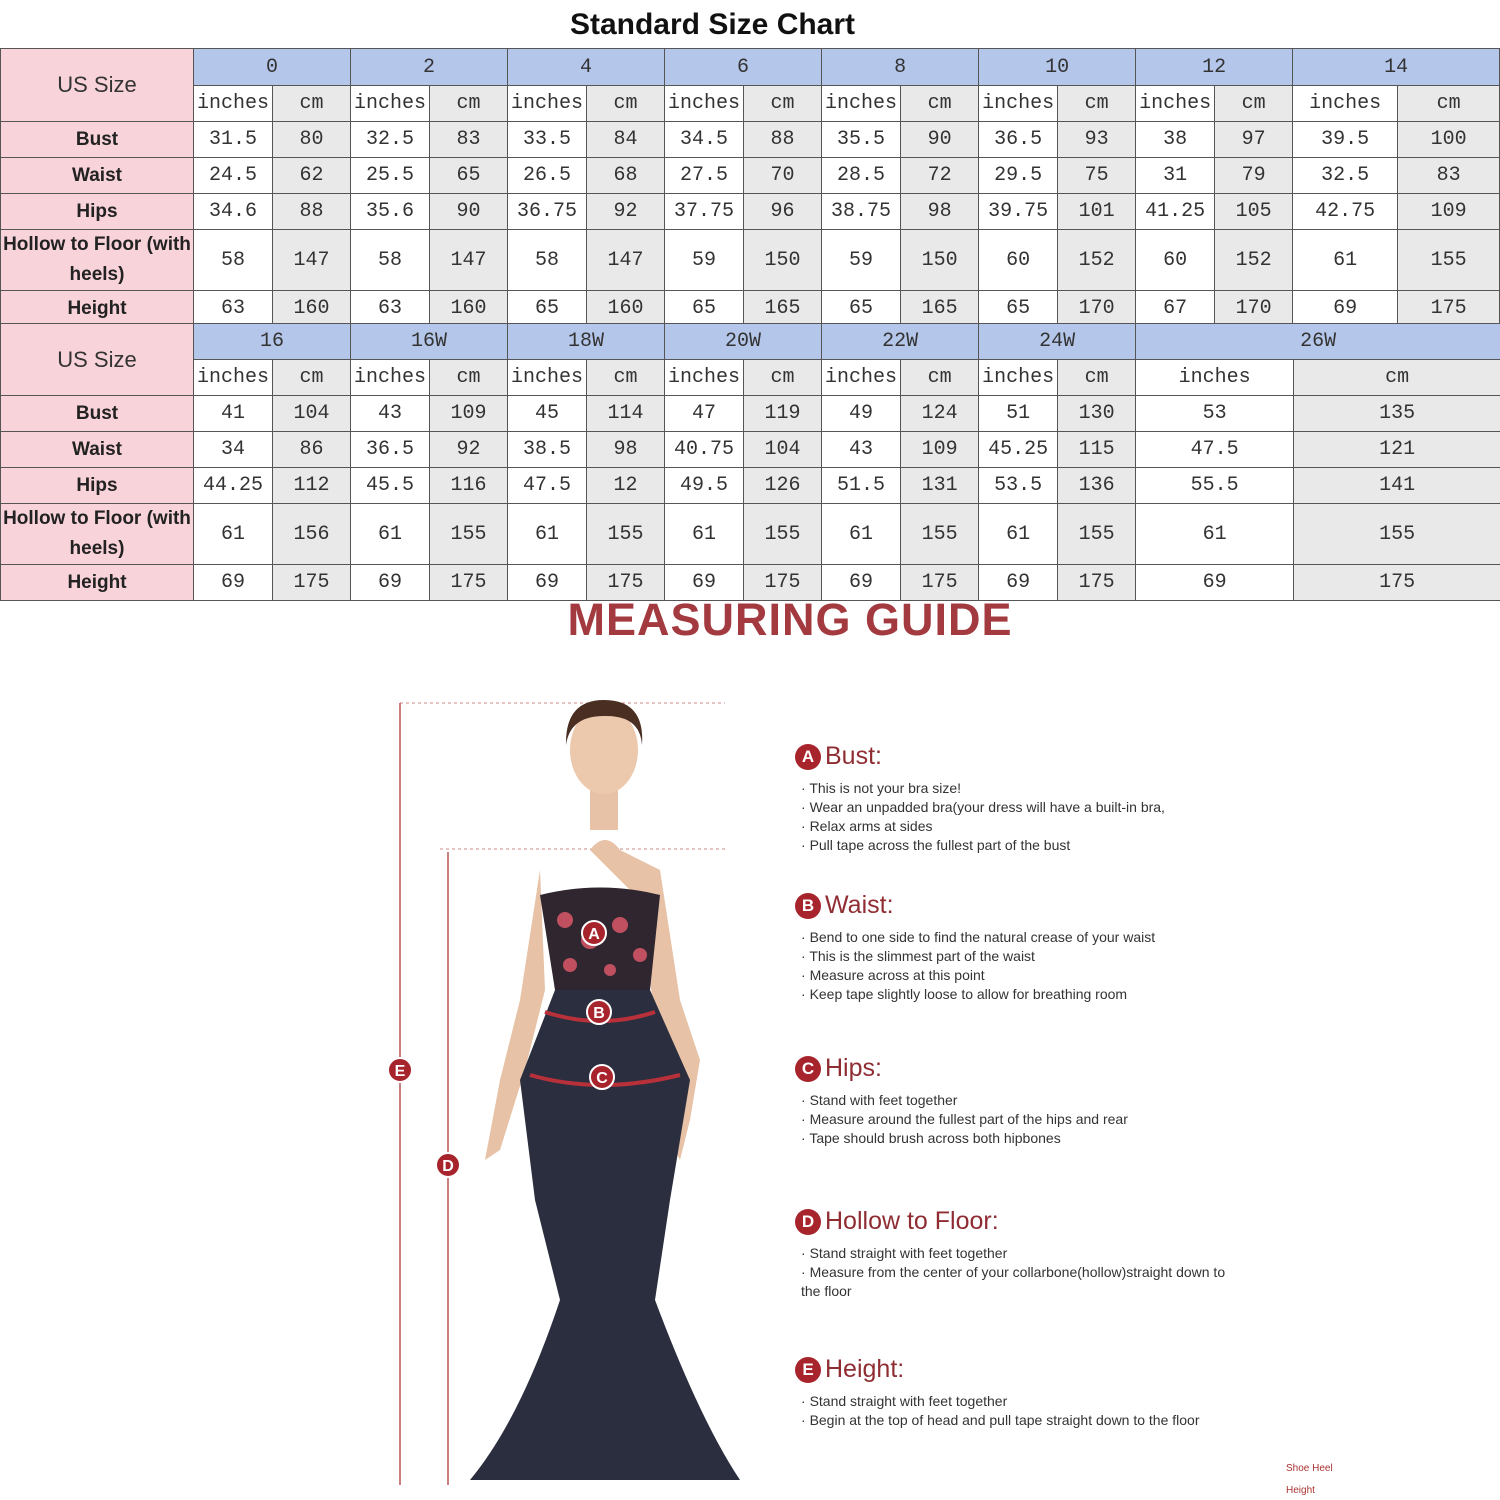 The image size is (1500, 1500). Describe the element at coordinates (469, 139) in the screenshot. I see `measure-value: 83` at that location.